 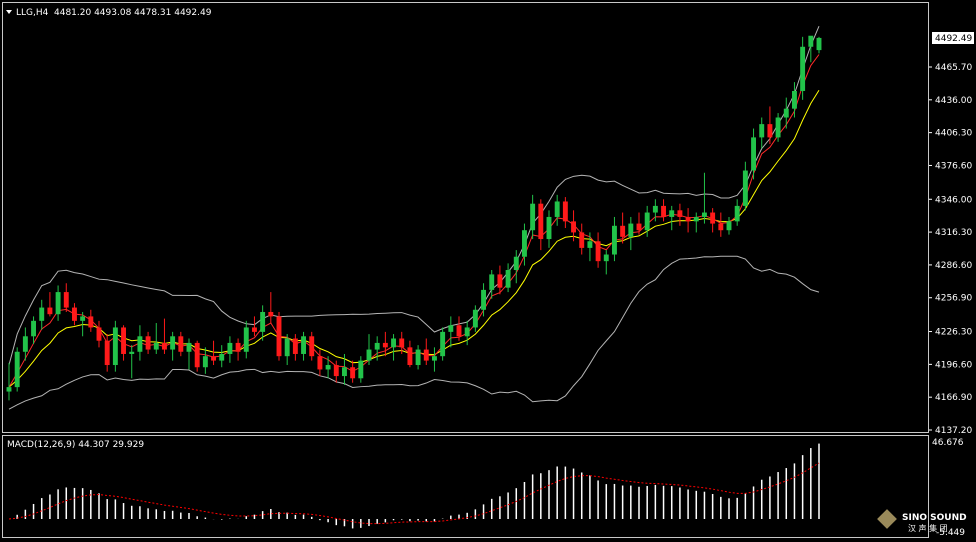 I want to click on ohlc-readout: 4481.20 4493.08 4478.31 4492.49, so click(x=133, y=13).